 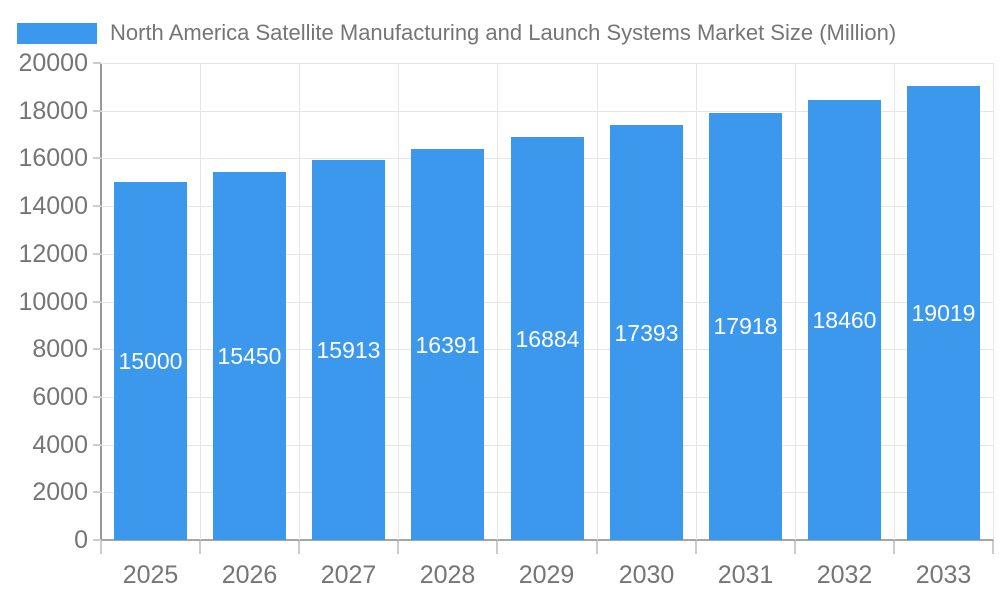 I want to click on y-tick-label: 0, so click(x=81, y=540).